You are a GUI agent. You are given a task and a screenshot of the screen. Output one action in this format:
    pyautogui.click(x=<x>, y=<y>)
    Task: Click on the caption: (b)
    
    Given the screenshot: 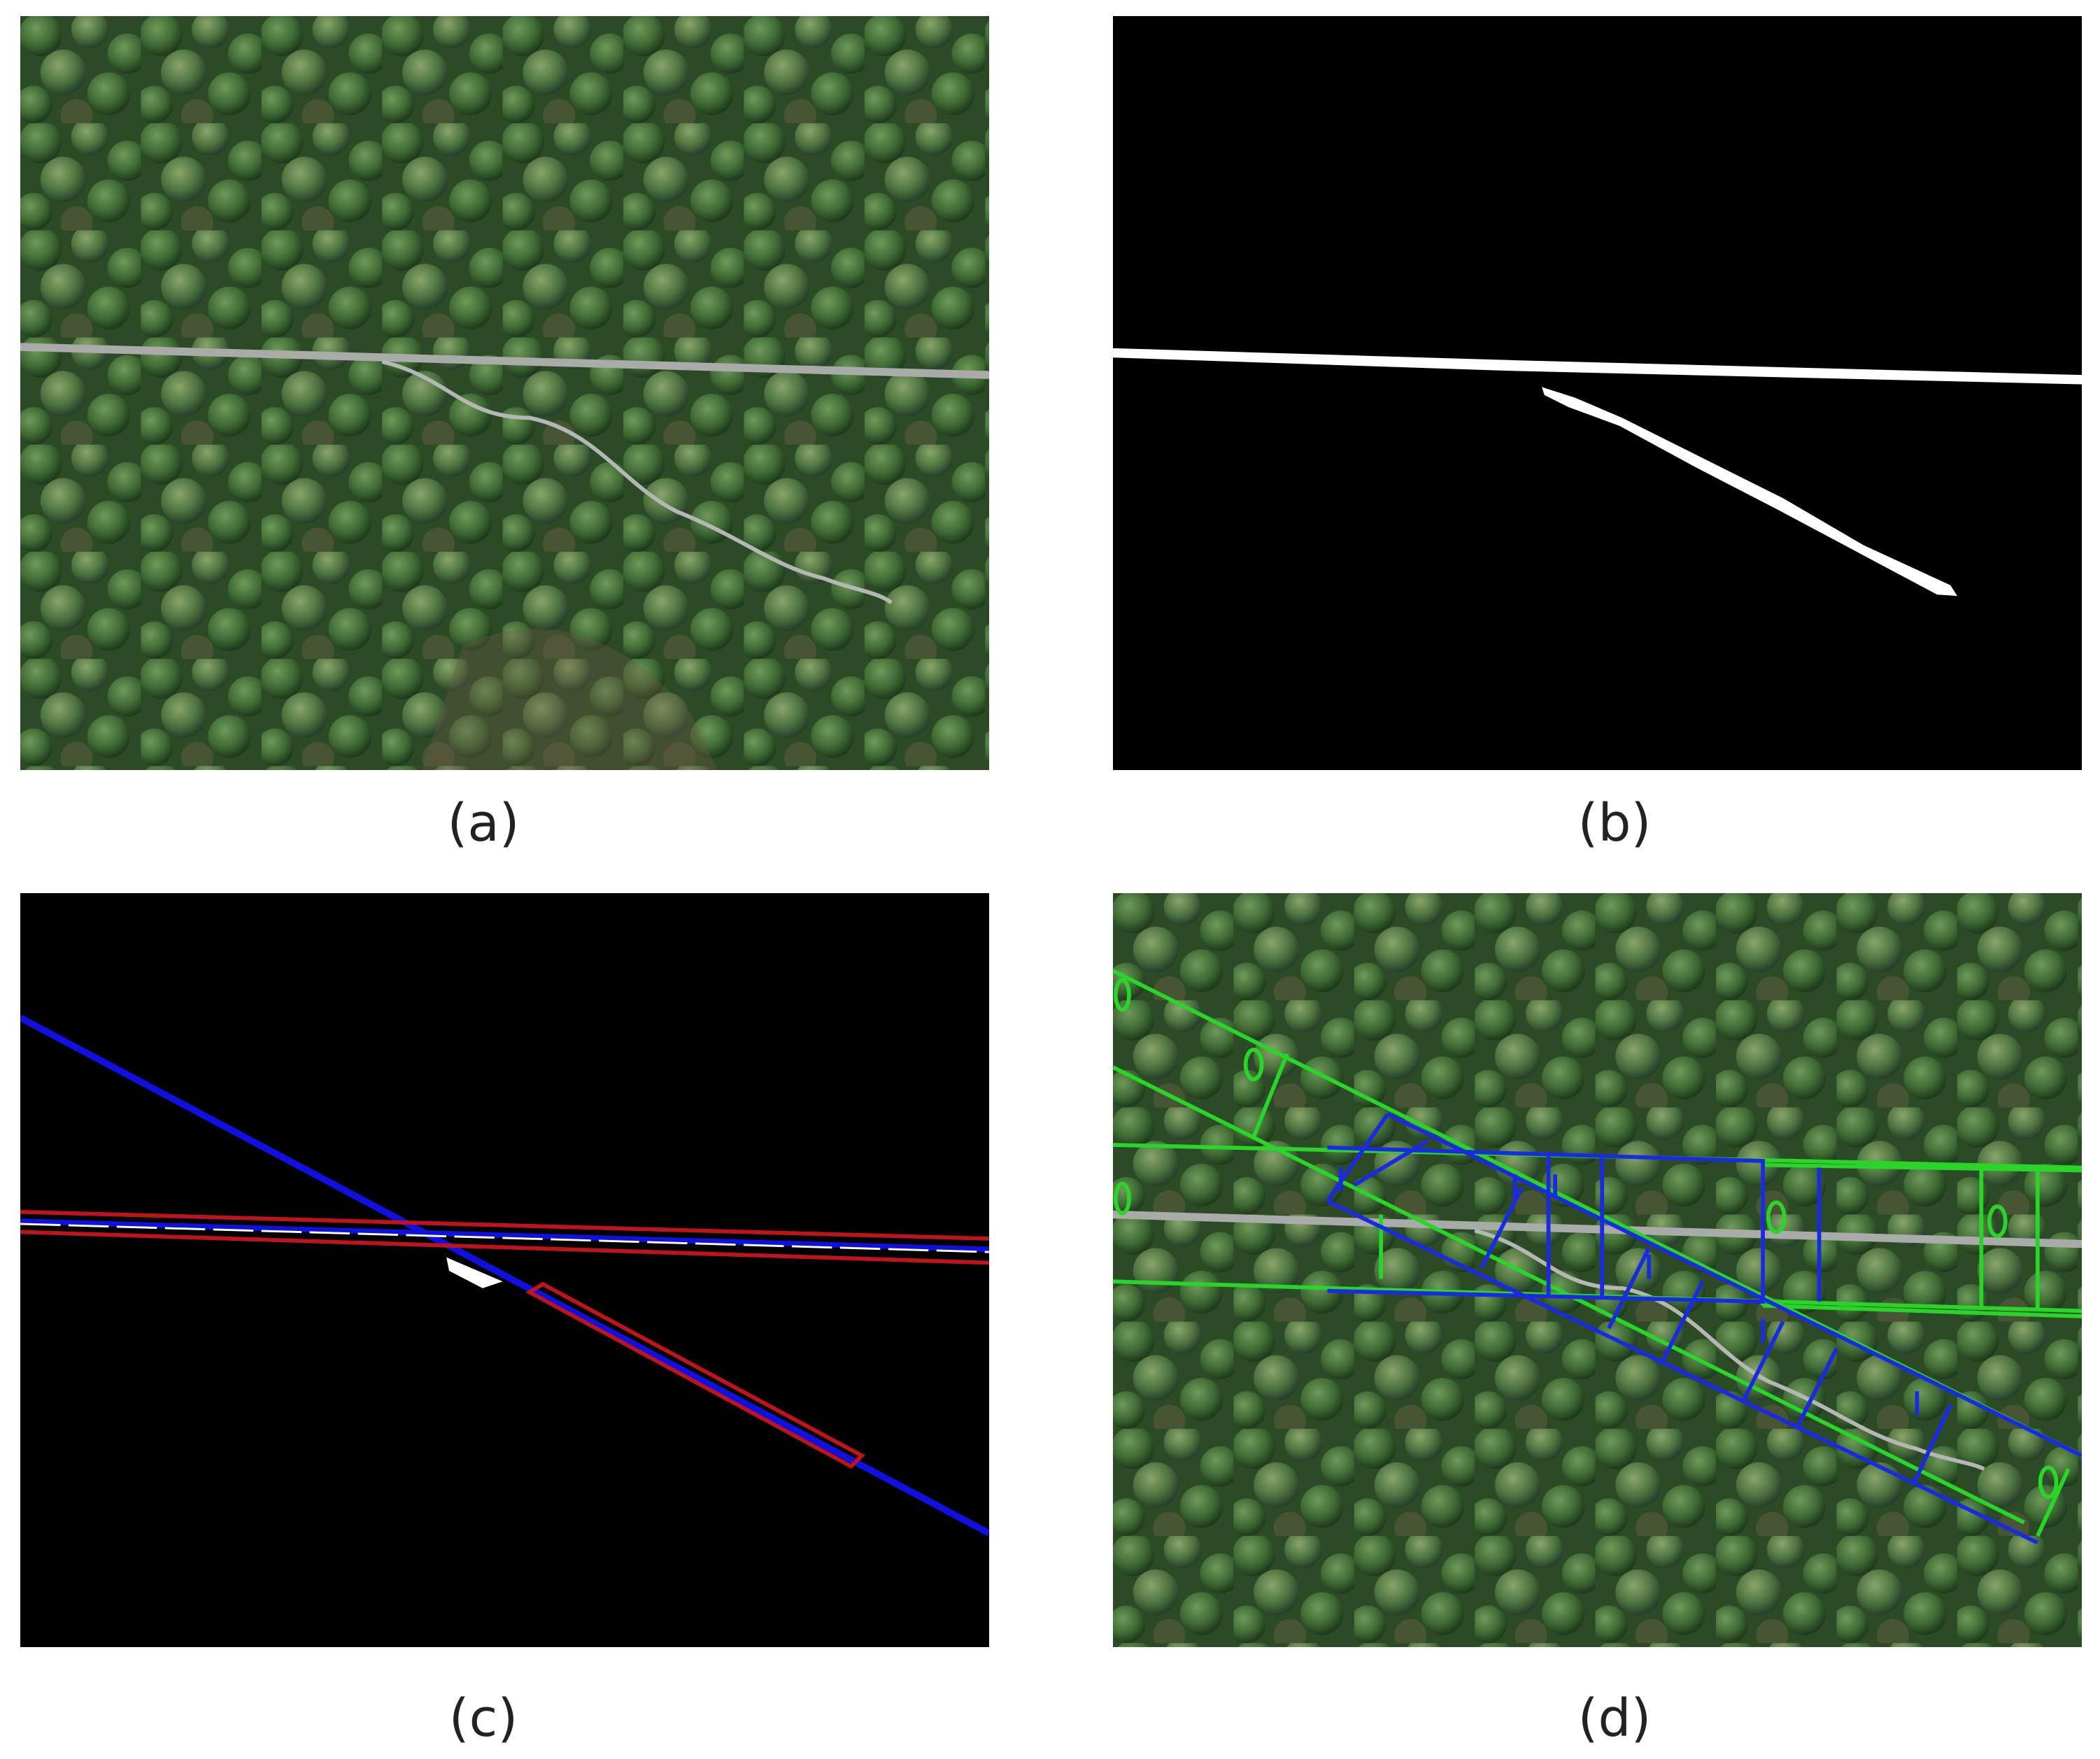 What is the action you would take?
    pyautogui.click(x=1614, y=823)
    